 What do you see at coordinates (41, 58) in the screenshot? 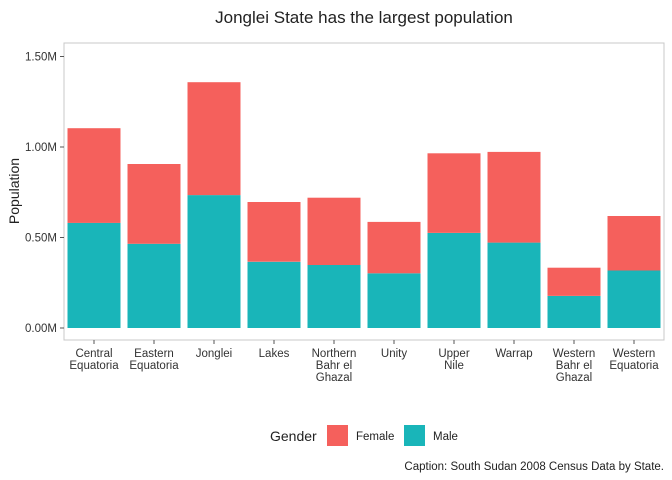
I see `y-tick-label: 1.50M` at bounding box center [41, 58].